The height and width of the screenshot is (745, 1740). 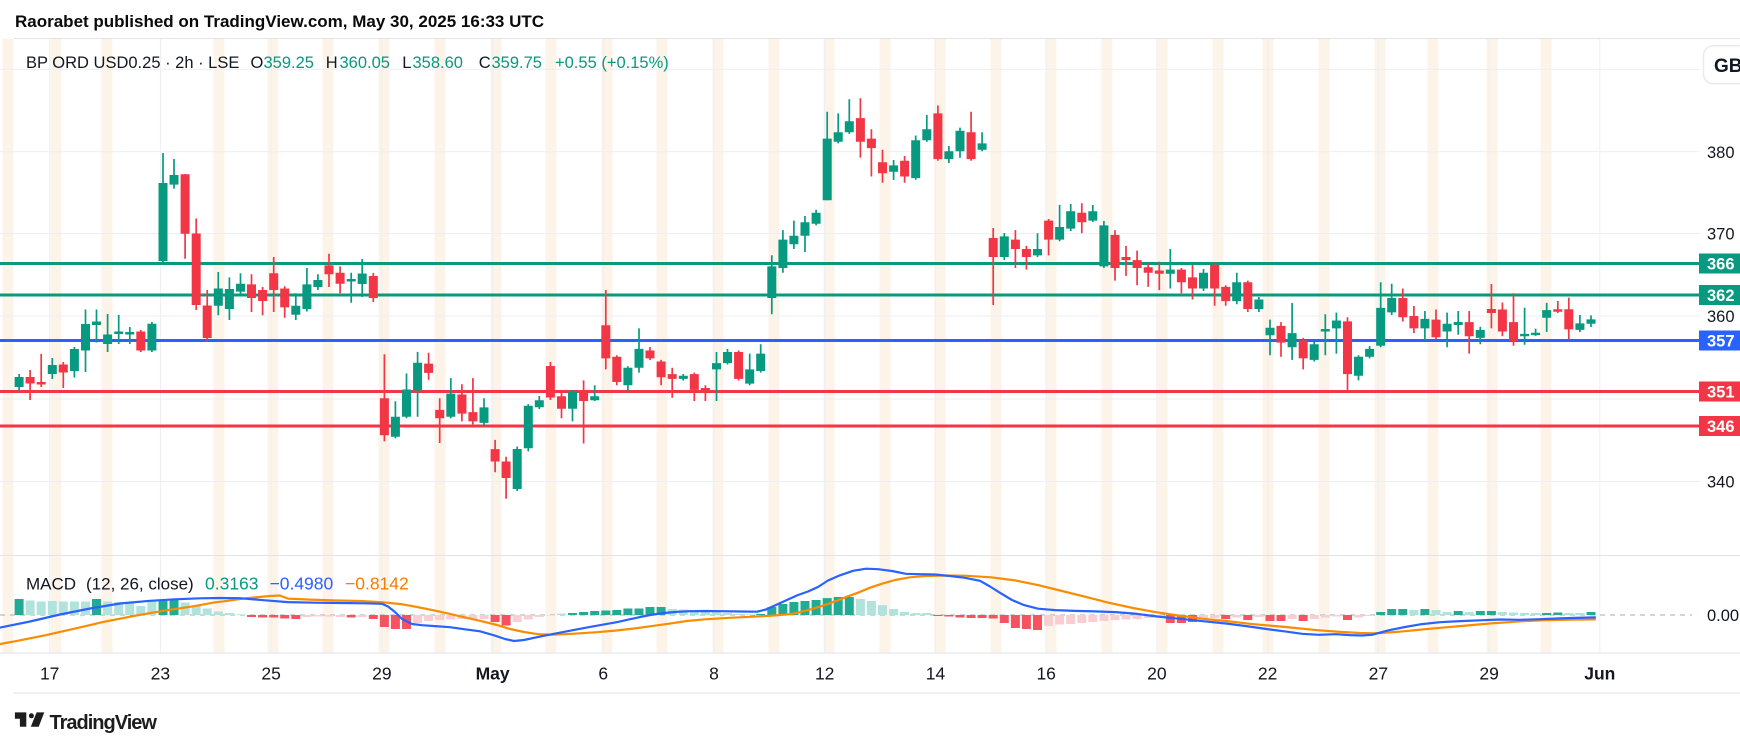 What do you see at coordinates (1721, 342) in the screenshot?
I see `svg-text: 357` at bounding box center [1721, 342].